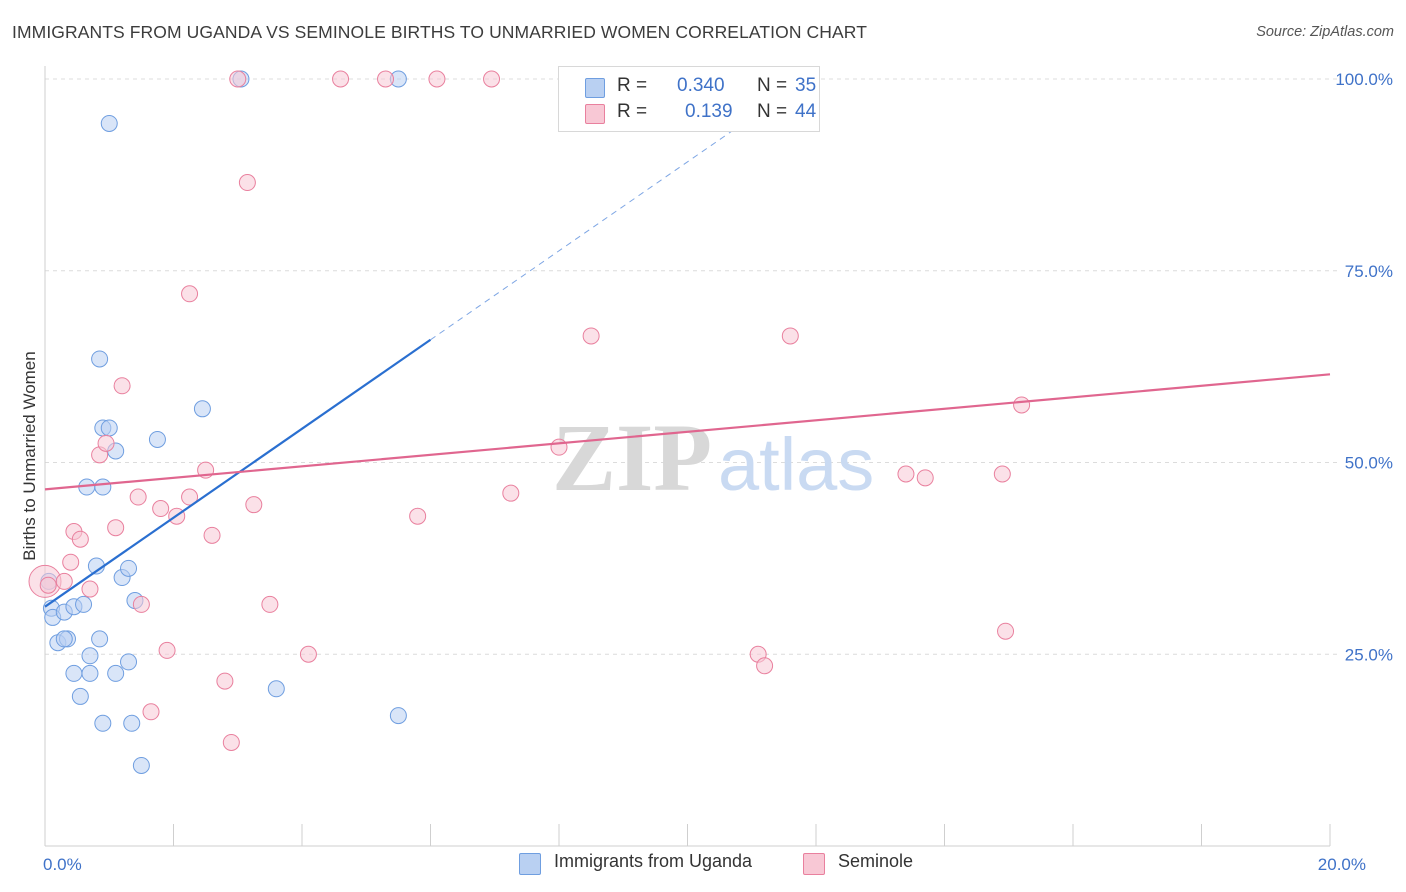 The height and width of the screenshot is (892, 1406). What do you see at coordinates (29, 455) in the screenshot?
I see `y-axis-label: Births to Unmarried Women` at bounding box center [29, 455].